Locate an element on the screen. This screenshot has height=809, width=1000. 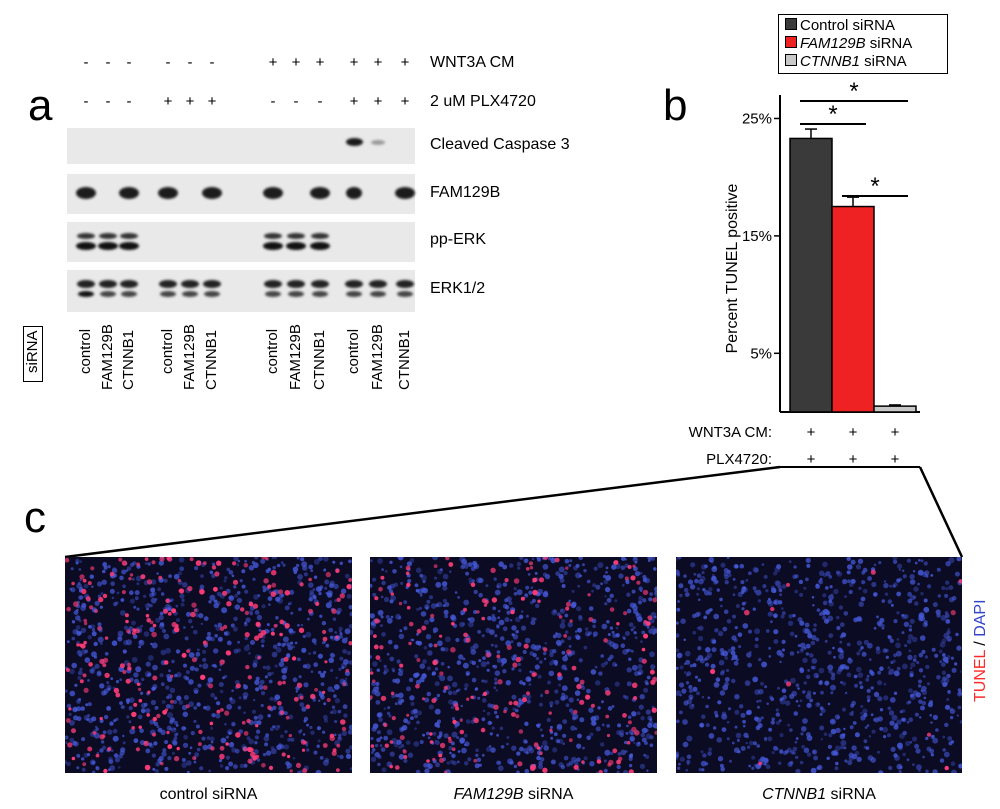
blot-cleaved-caspase3 is located at coordinates (241, 146).